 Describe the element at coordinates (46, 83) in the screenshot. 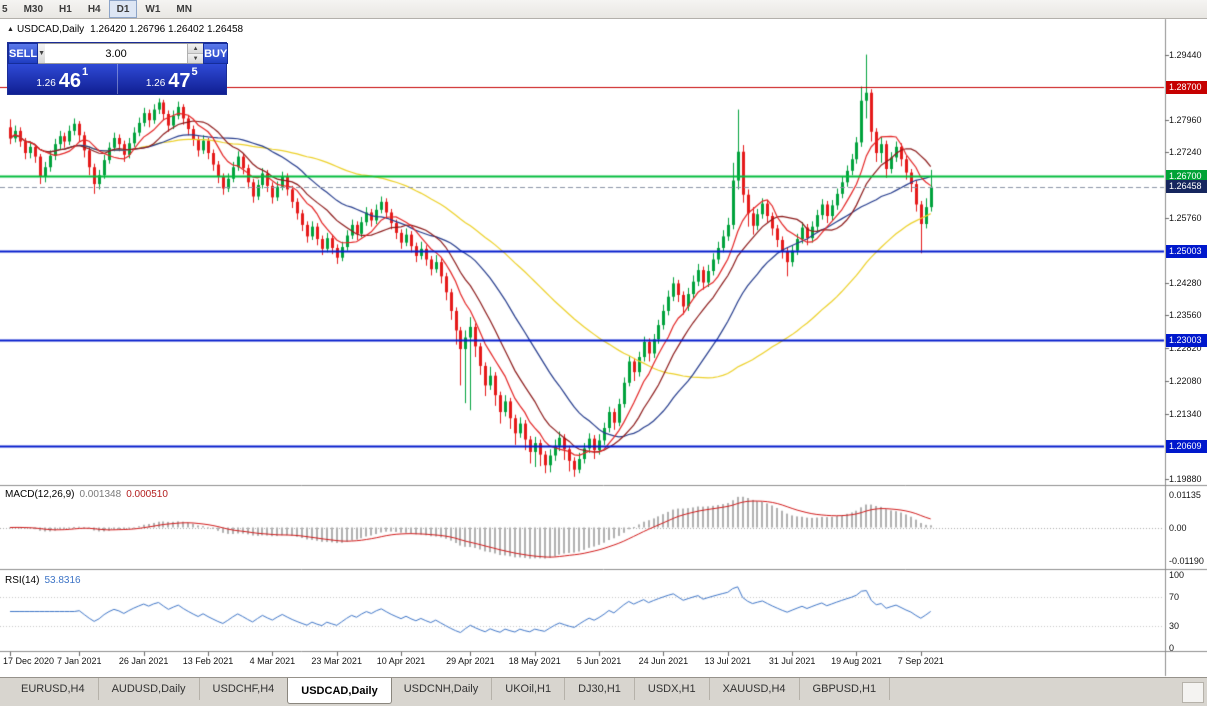

I see `bid-prefix: 1.26` at that location.